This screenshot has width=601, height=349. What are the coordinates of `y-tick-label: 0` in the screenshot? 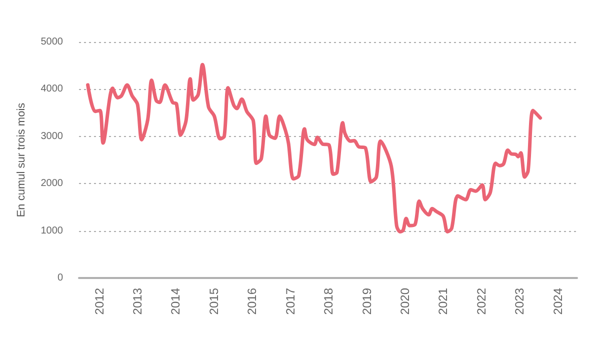 It's located at (60, 278).